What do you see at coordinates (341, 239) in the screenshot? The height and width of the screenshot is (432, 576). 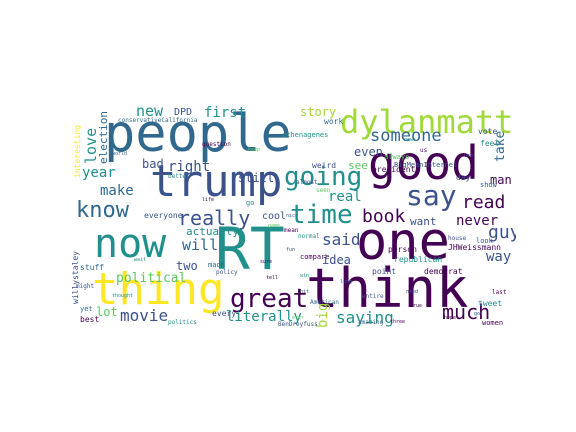 I see `word: said` at bounding box center [341, 239].